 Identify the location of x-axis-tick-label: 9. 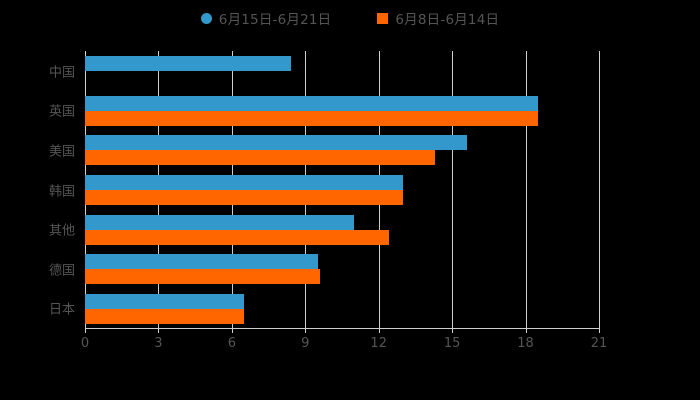
(305, 343).